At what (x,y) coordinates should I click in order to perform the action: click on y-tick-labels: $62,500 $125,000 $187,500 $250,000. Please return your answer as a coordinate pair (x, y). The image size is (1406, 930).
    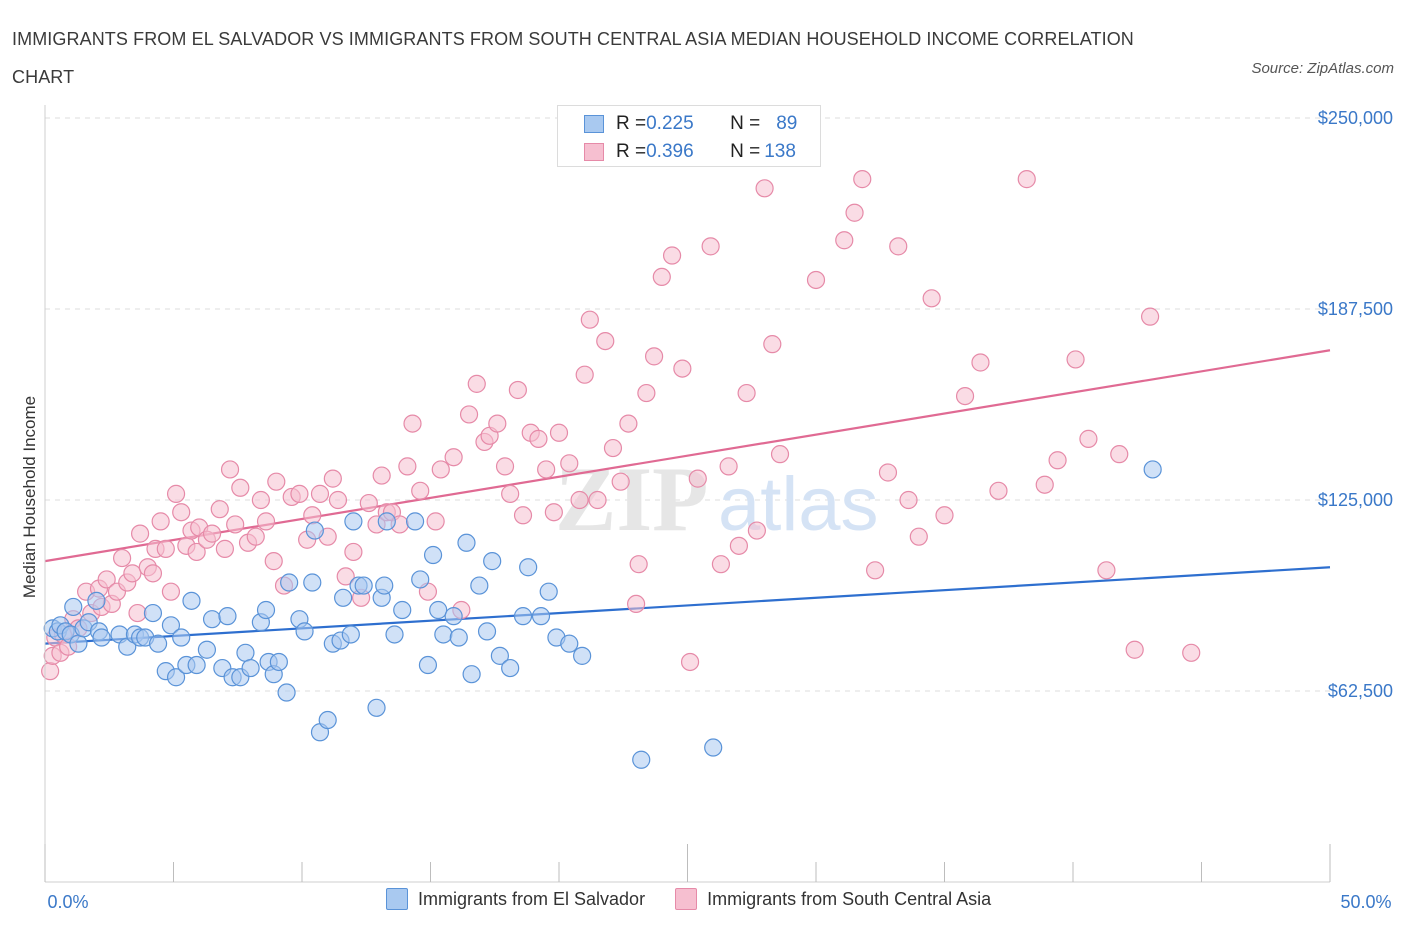
    Looking at the image, I should click on (1355, 404).